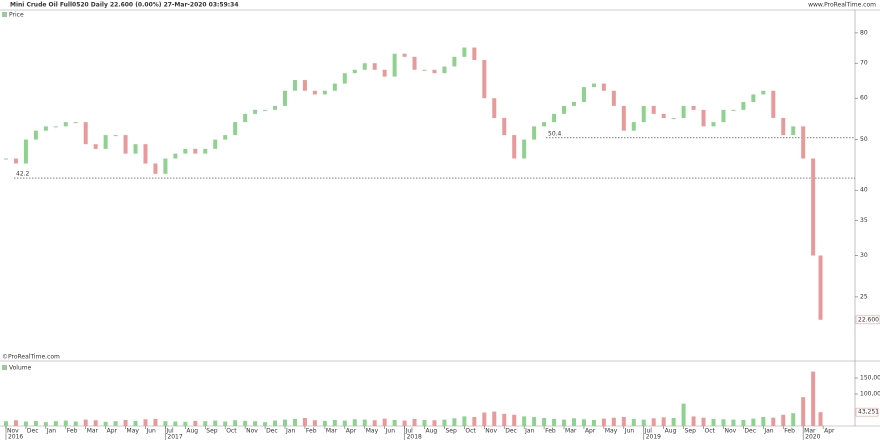  What do you see at coordinates (15, 437) in the screenshot?
I see `year-label: 2016` at bounding box center [15, 437].